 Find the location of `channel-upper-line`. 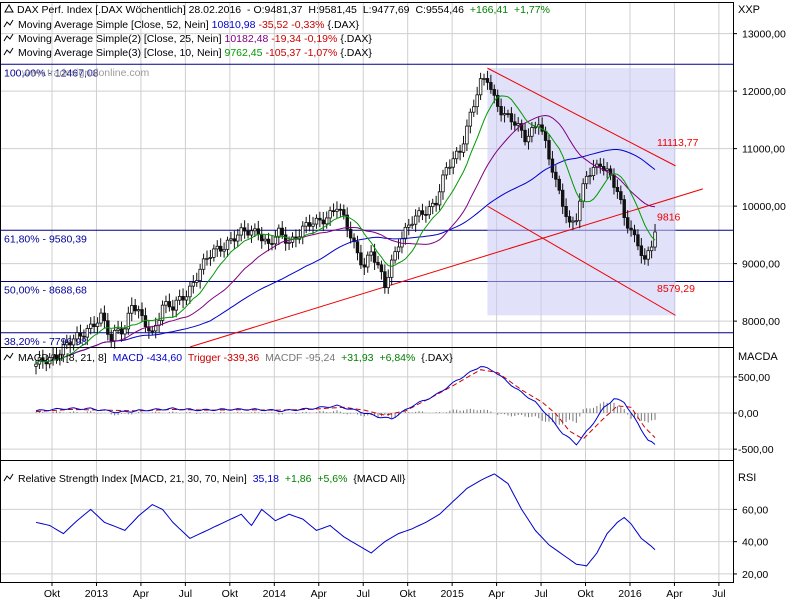

channel-upper-line is located at coordinates (581, 117).